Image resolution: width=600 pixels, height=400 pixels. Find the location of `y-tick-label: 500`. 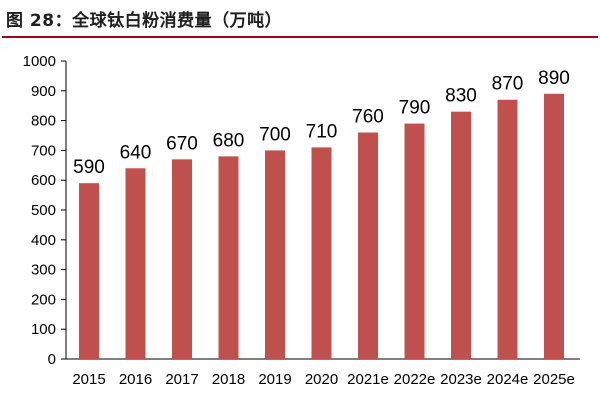

y-tick-label: 500 is located at coordinates (43, 210).